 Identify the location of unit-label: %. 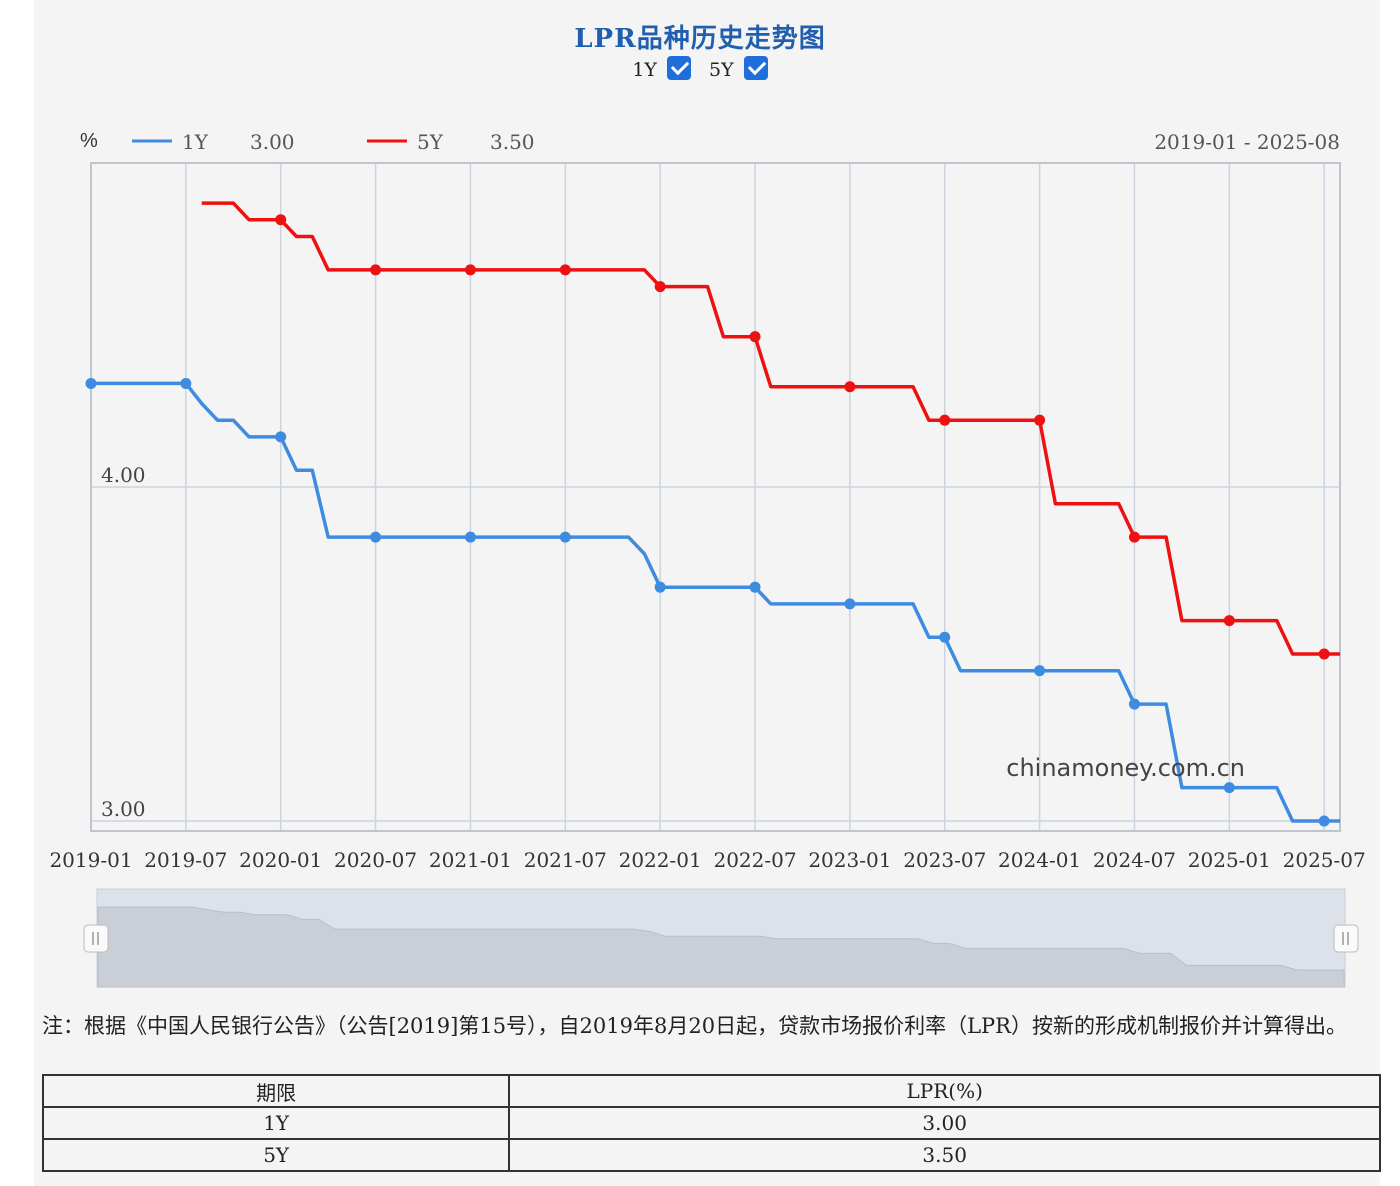
(89, 141).